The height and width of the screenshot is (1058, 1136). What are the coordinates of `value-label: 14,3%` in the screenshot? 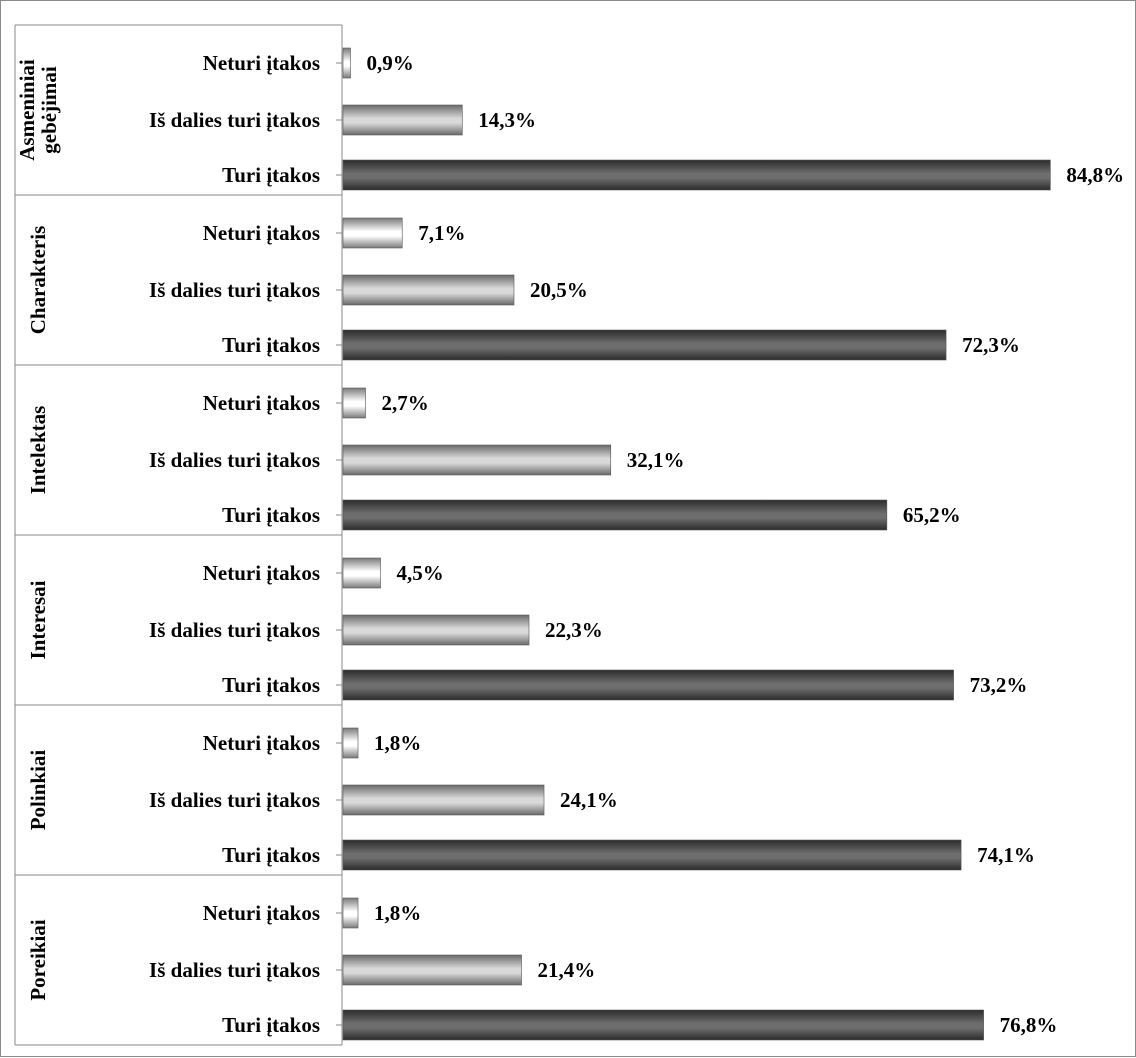 It's located at (507, 120).